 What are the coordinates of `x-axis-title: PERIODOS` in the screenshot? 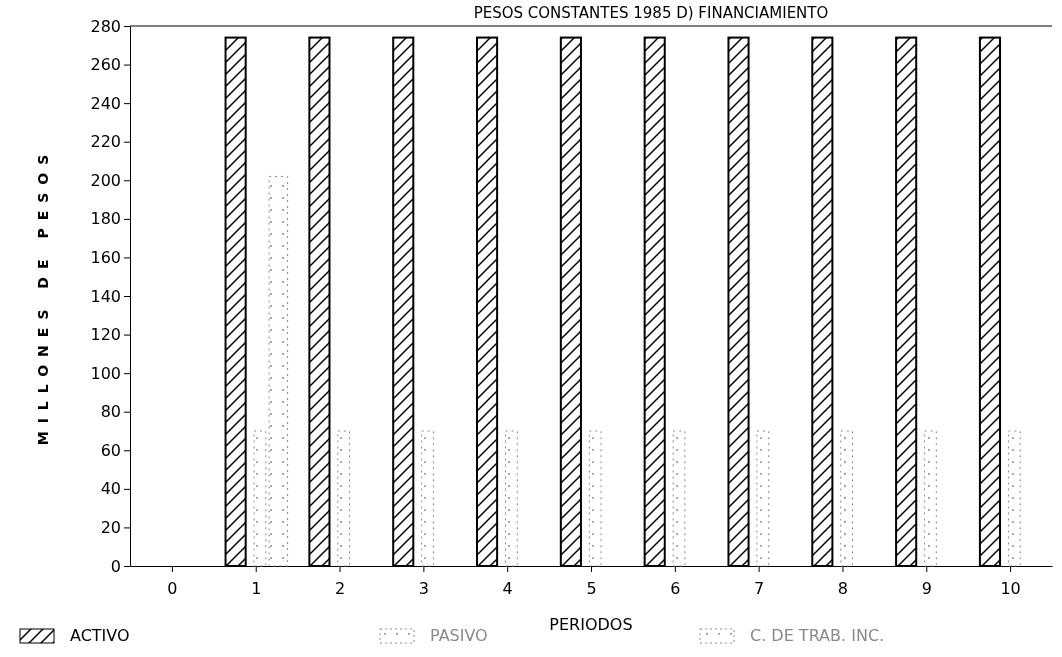 It's located at (591, 624).